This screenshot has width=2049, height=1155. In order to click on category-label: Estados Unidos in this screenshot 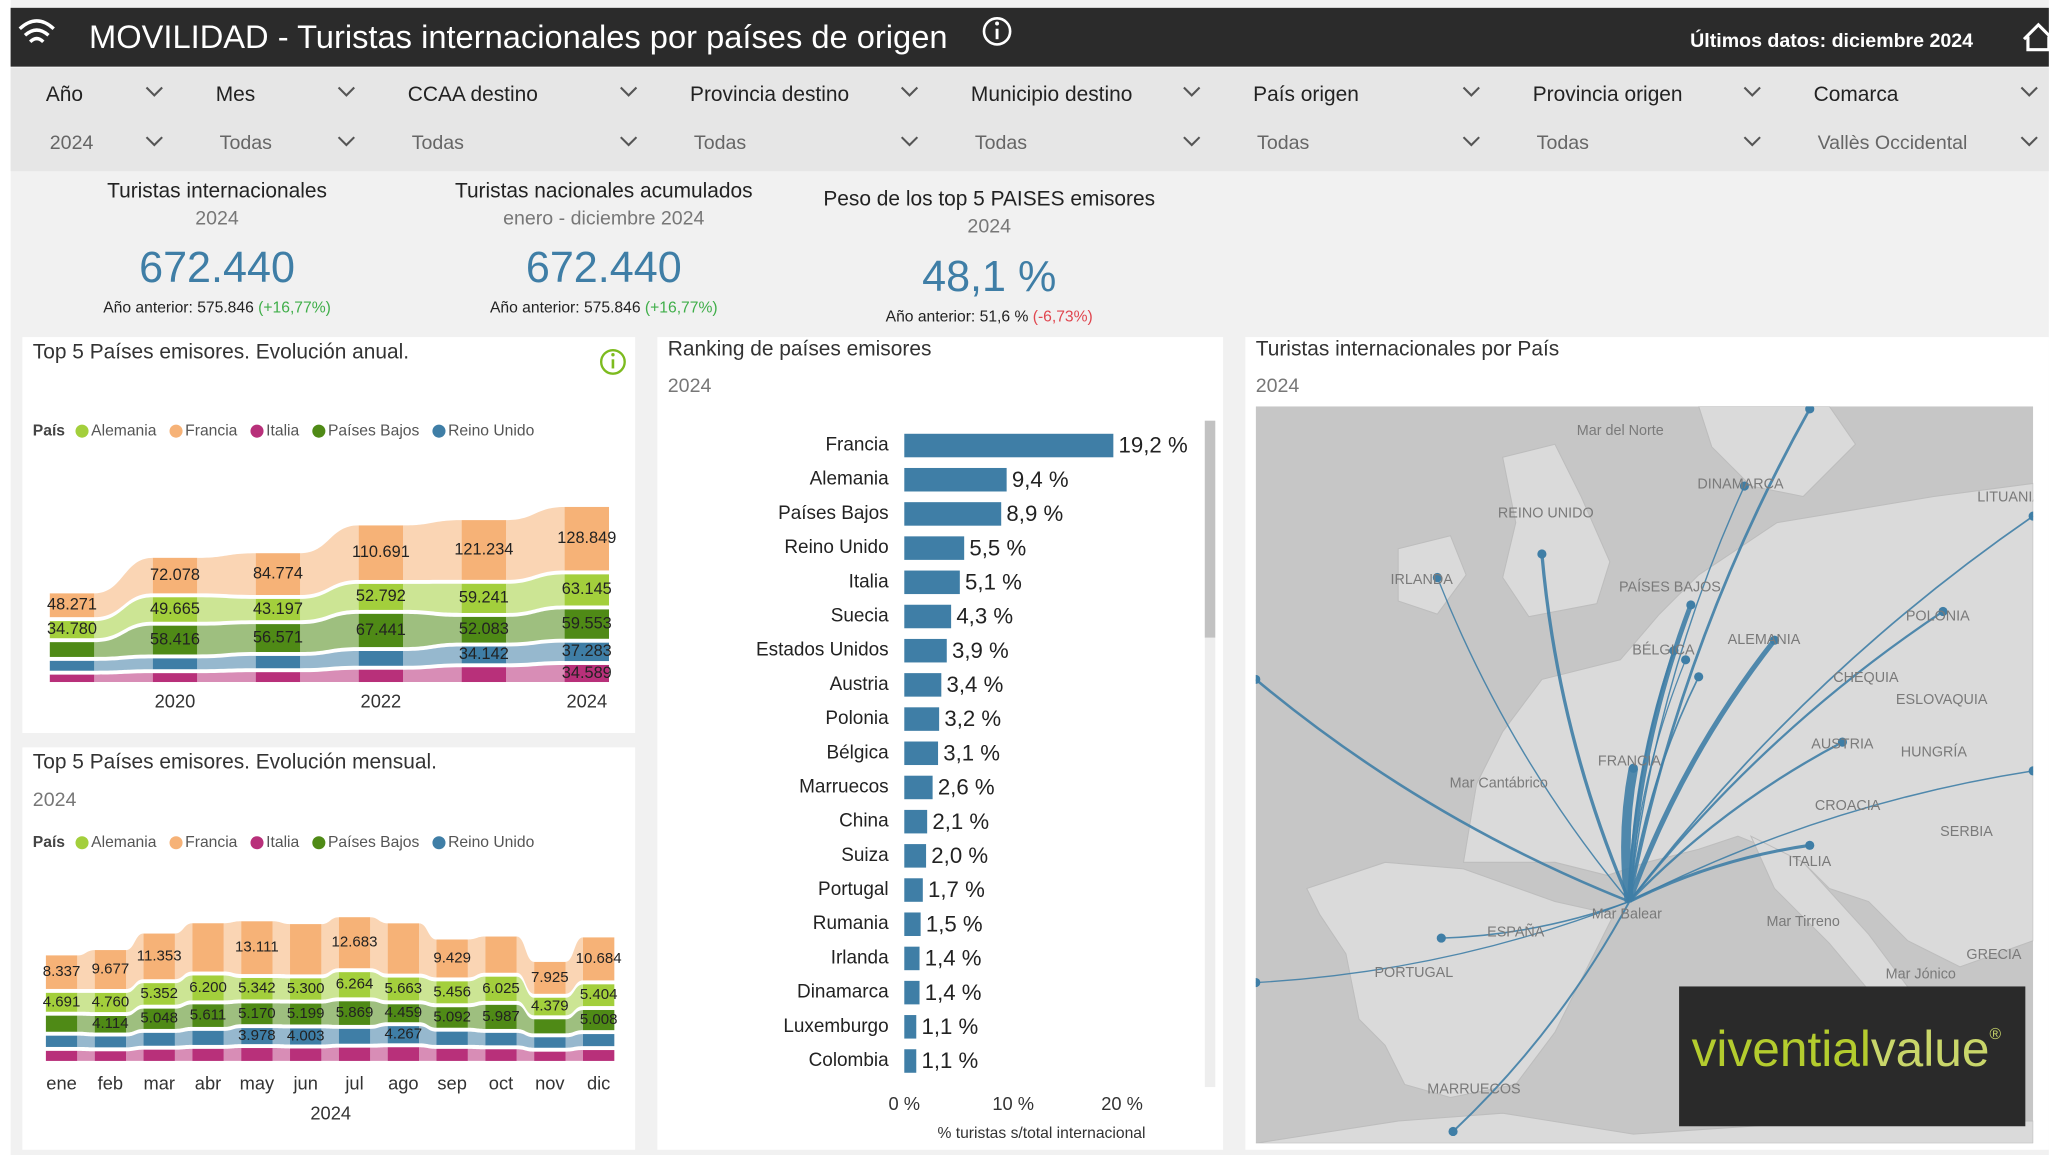, I will do `click(822, 650)`.